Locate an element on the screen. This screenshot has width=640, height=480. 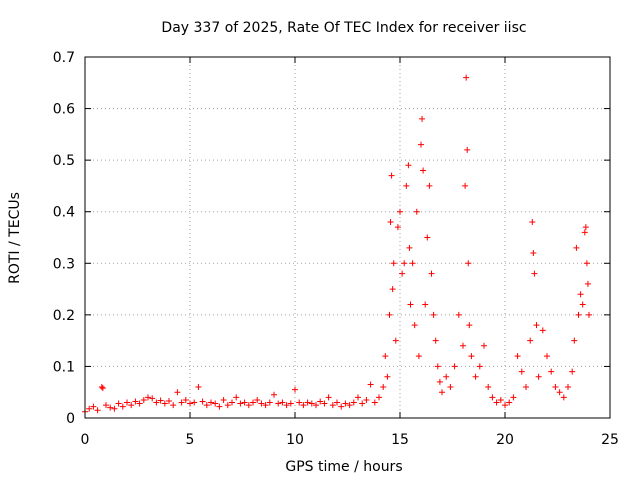
y-tick-label: 0.6 is located at coordinates (64, 110).